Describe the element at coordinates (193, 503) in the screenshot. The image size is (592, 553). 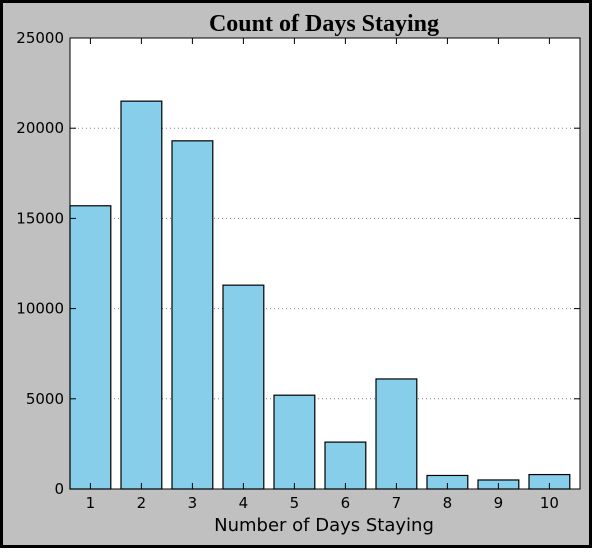
I see `x-tick-label: 3` at that location.